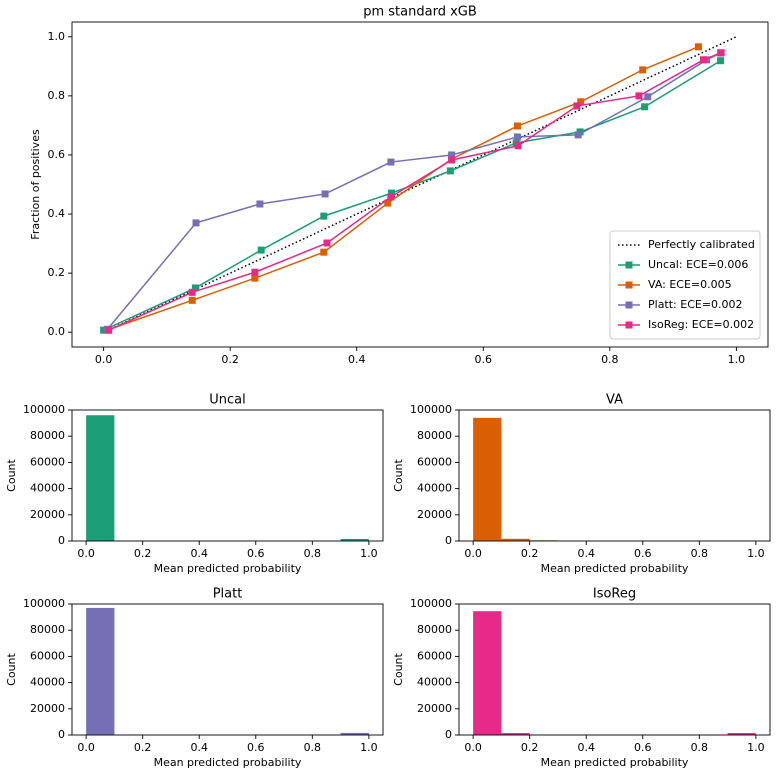 The height and width of the screenshot is (776, 778). Describe the element at coordinates (57, 95) in the screenshot. I see `y-tick-label: 0.8` at that location.